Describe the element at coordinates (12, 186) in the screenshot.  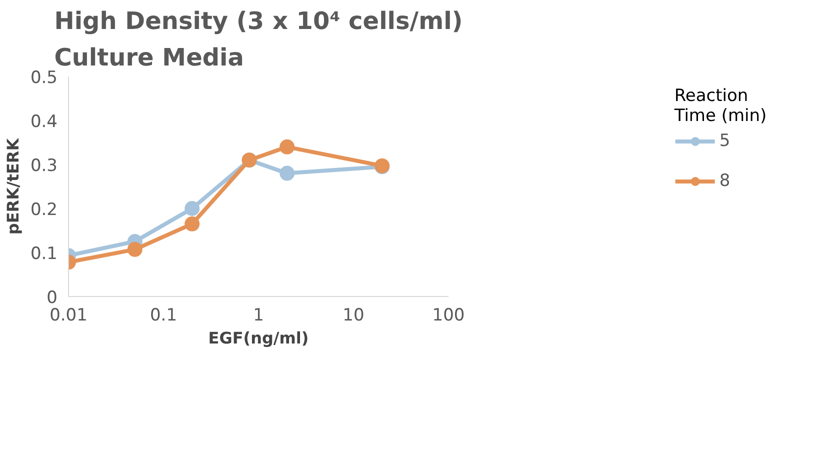
I see `y-axis-title: pERK/tERK` at that location.